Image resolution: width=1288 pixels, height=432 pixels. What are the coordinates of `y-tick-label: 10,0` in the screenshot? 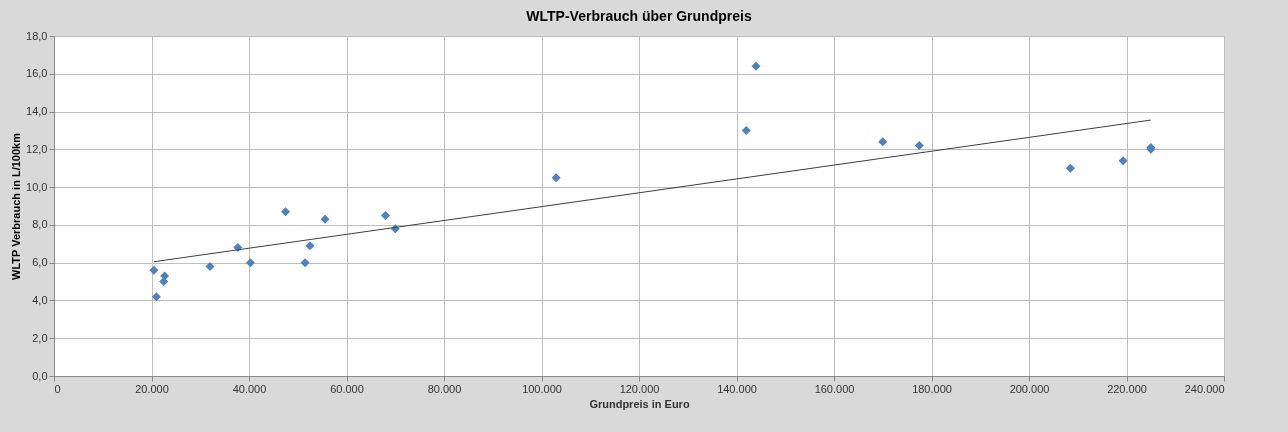 It's located at (37, 186).